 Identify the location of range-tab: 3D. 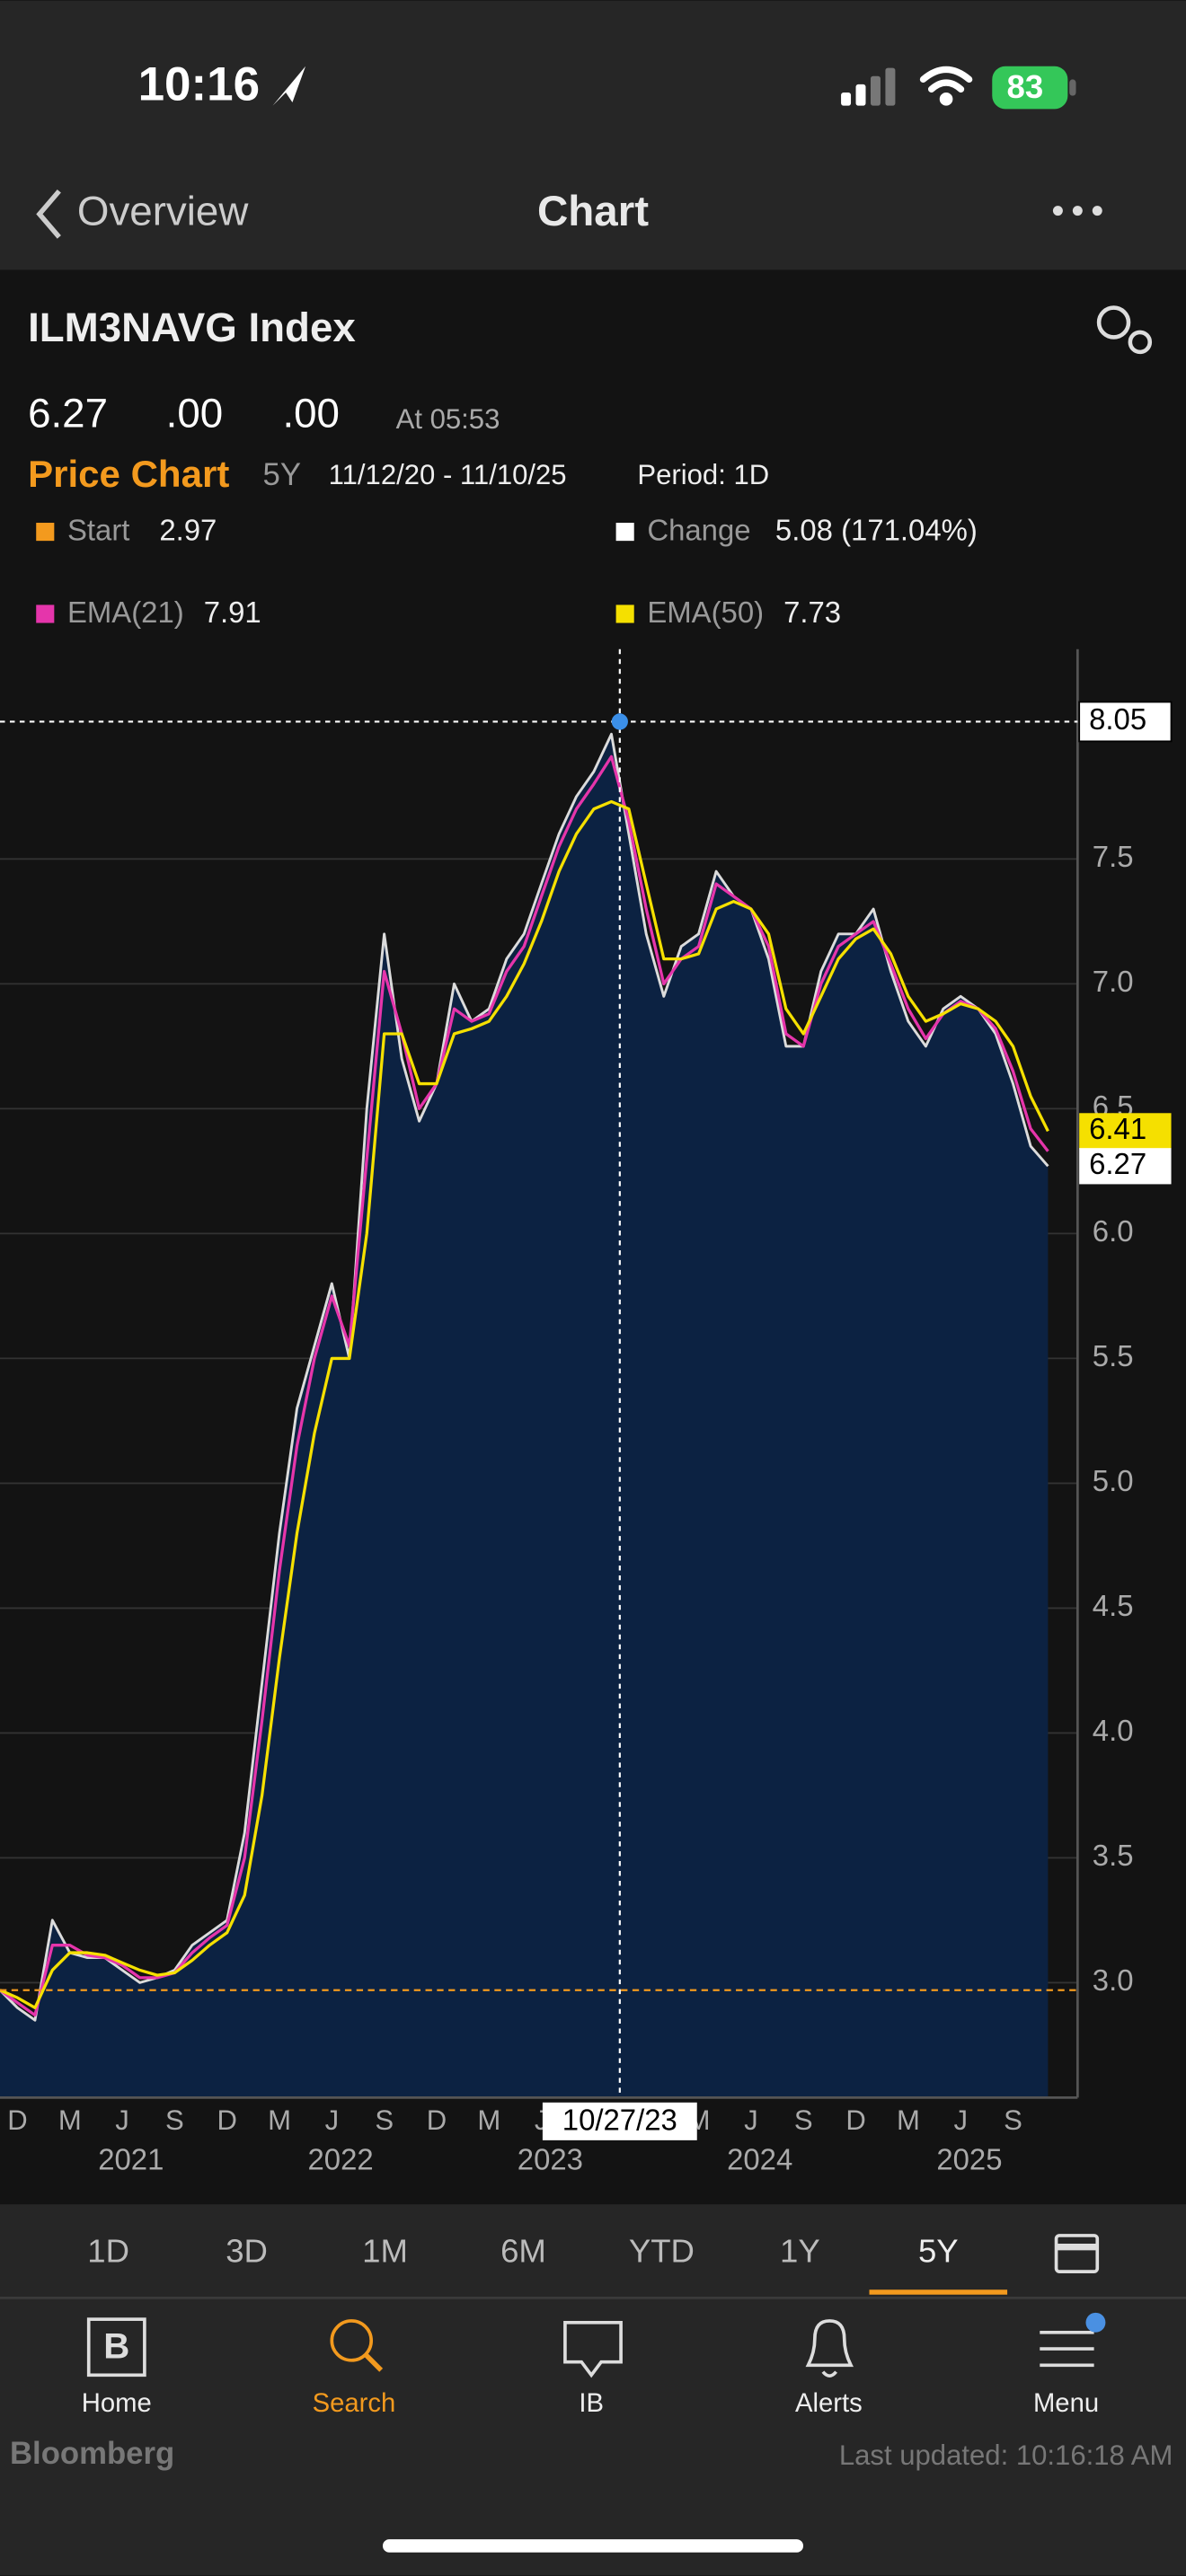
(247, 2251).